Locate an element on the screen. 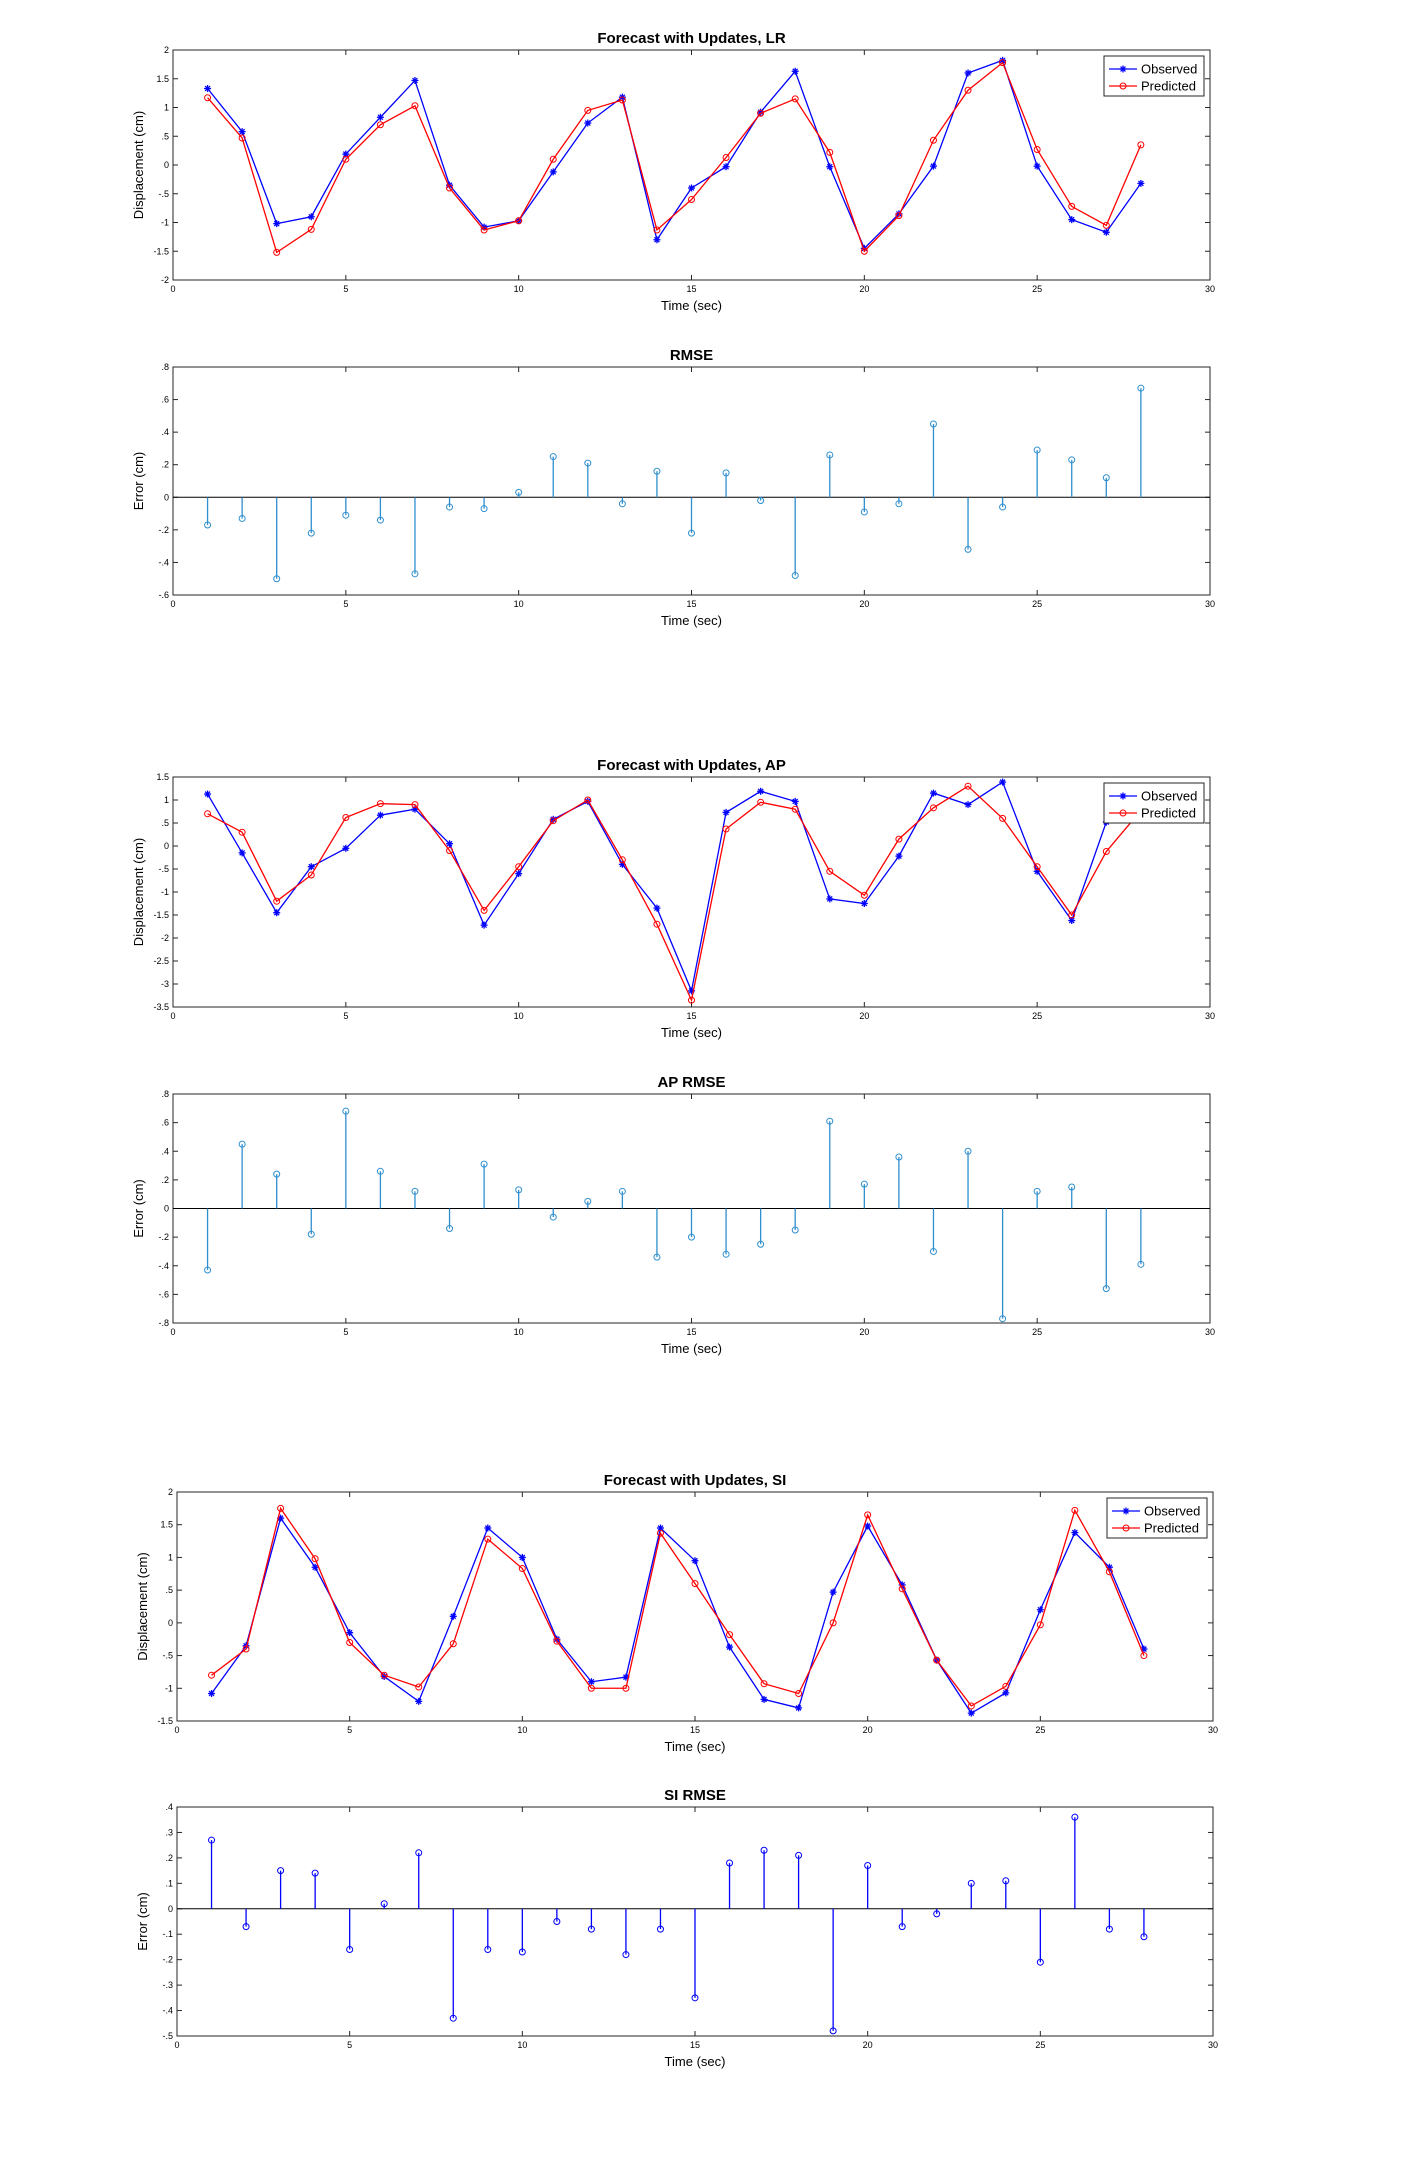  y-tick-label: -.8 is located at coordinates (163, 1323).